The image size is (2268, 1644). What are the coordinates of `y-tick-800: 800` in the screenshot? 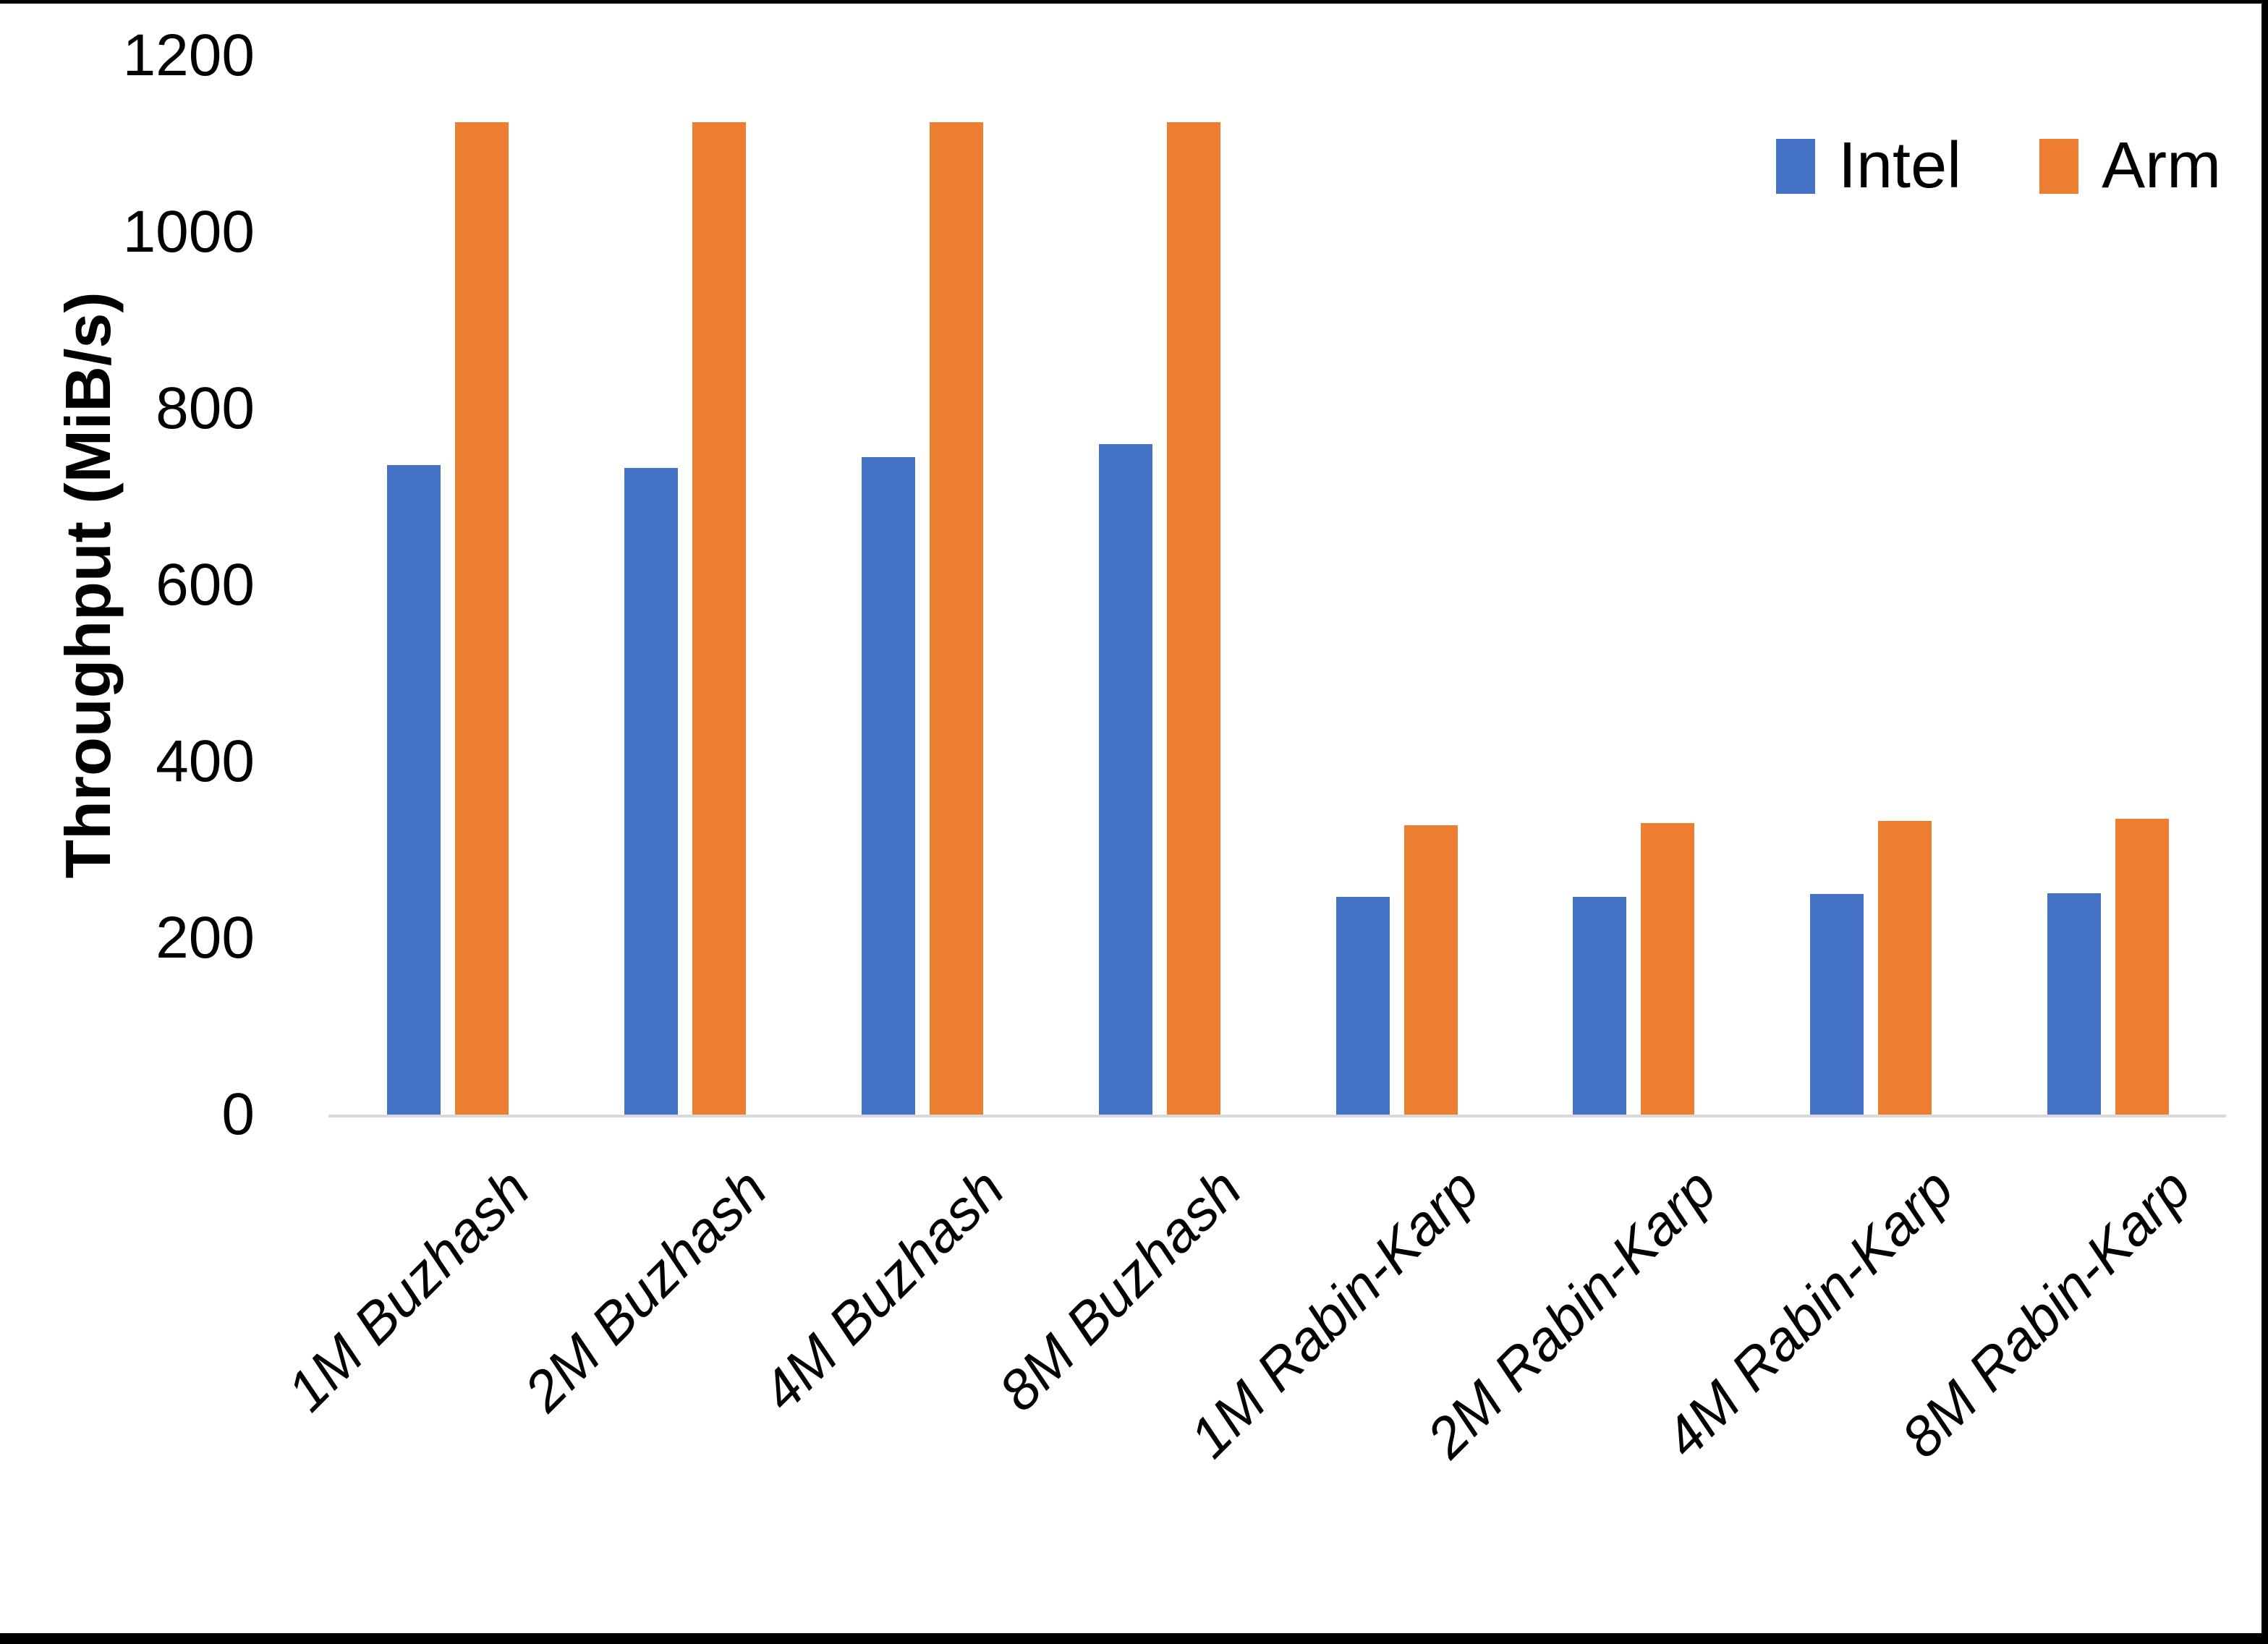 It's located at (205, 408).